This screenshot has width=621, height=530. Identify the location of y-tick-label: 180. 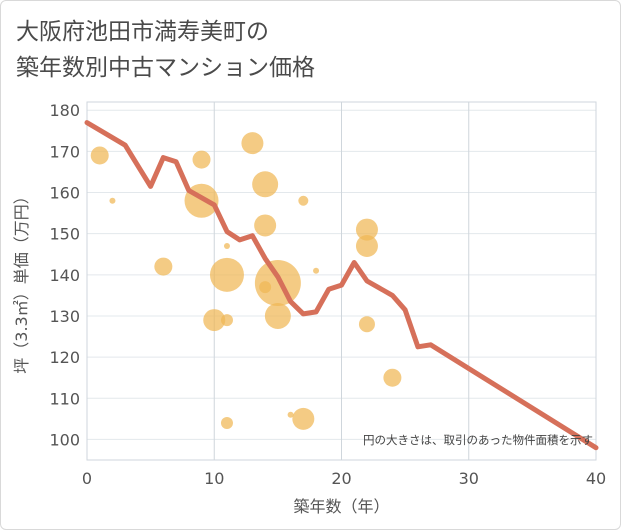
(64, 110).